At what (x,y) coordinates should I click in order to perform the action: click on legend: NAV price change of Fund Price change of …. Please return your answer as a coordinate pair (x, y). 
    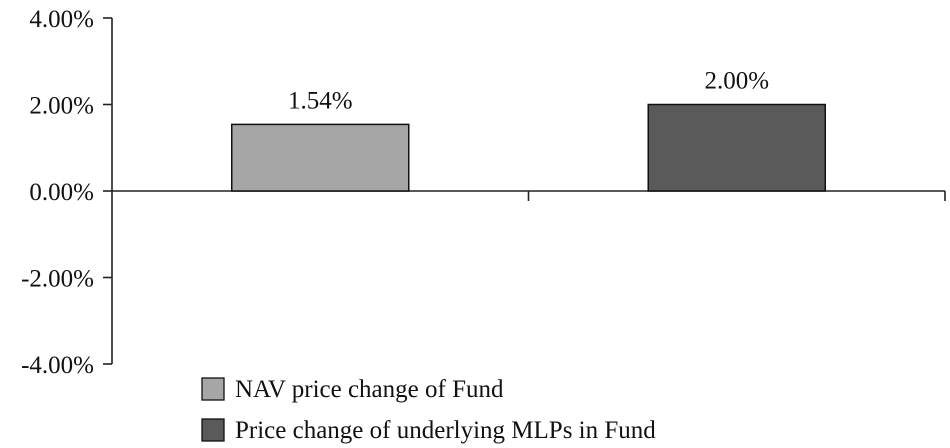
    Looking at the image, I should click on (428, 410).